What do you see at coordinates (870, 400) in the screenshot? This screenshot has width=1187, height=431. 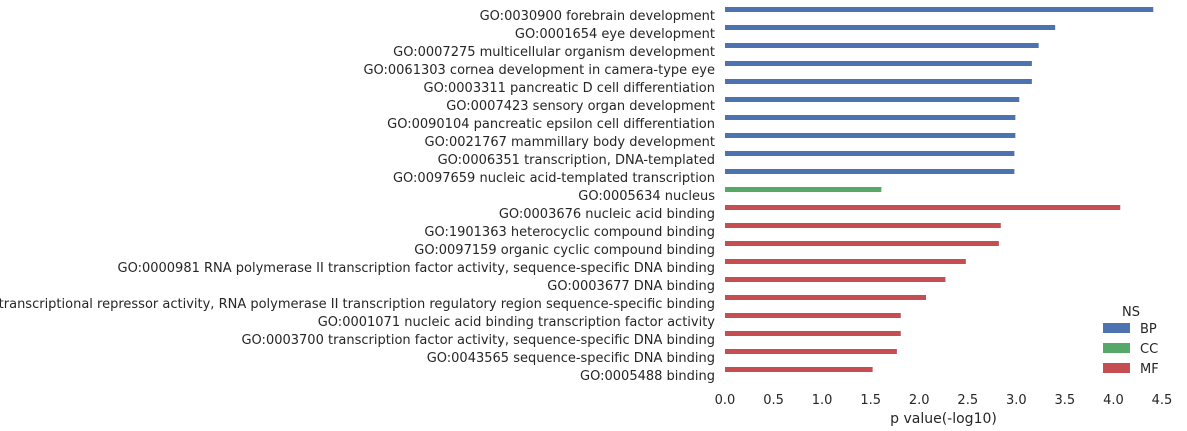 I see `x-tick-label-3: 1.5` at bounding box center [870, 400].